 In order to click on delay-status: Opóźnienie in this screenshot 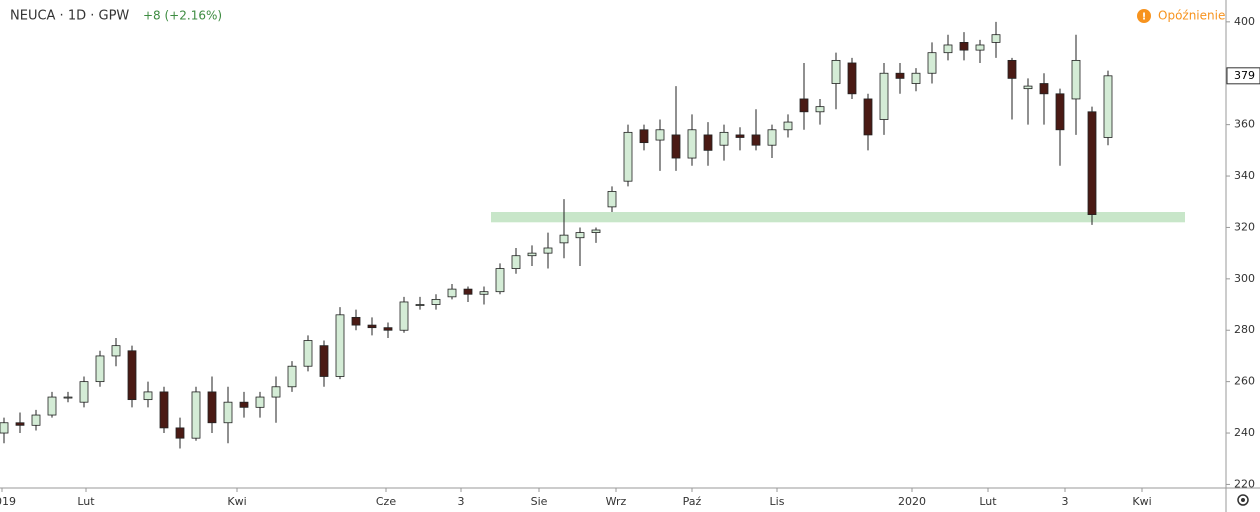, I will do `click(1191, 16)`.